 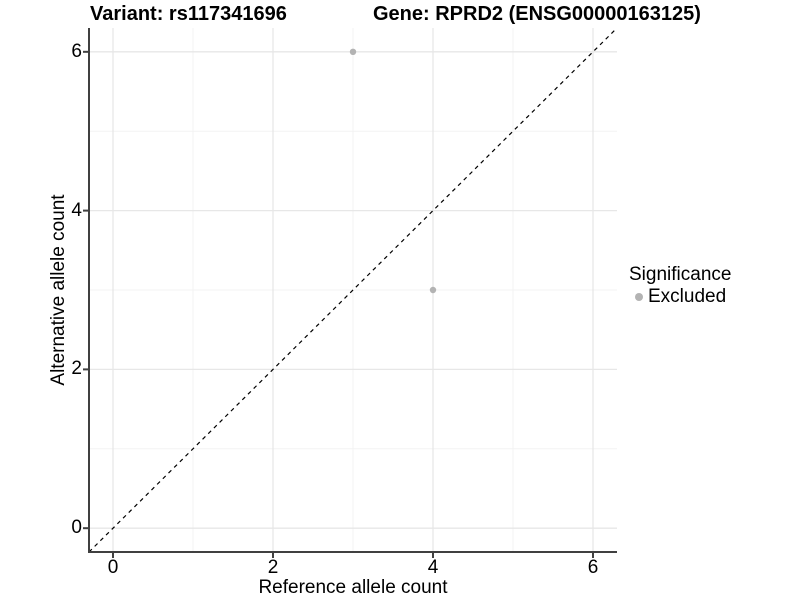 I want to click on legend-point-icon, so click(x=639, y=297).